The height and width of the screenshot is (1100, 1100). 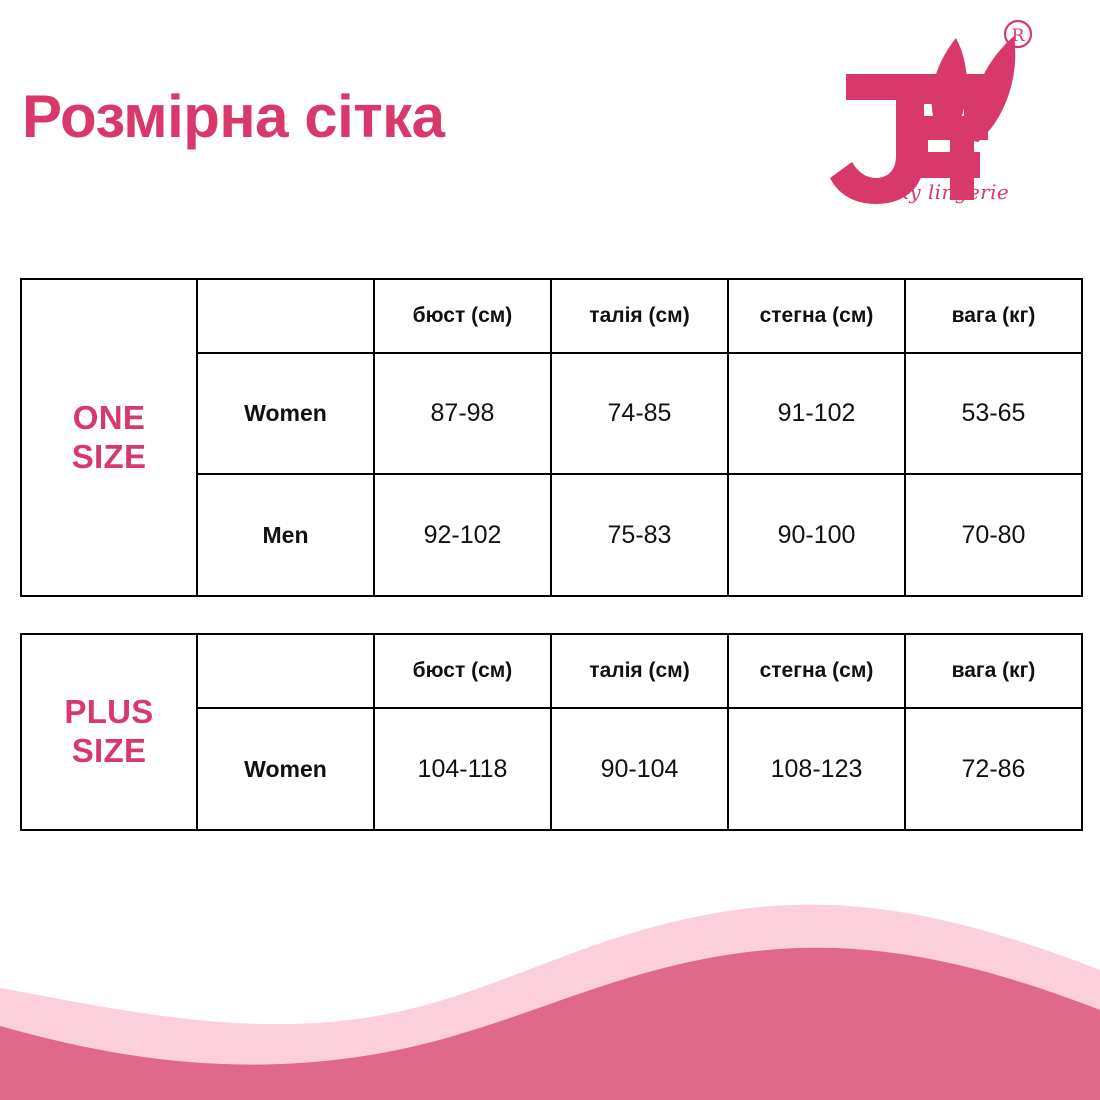 I want to click on svg-text: R, so click(x=1019, y=36).